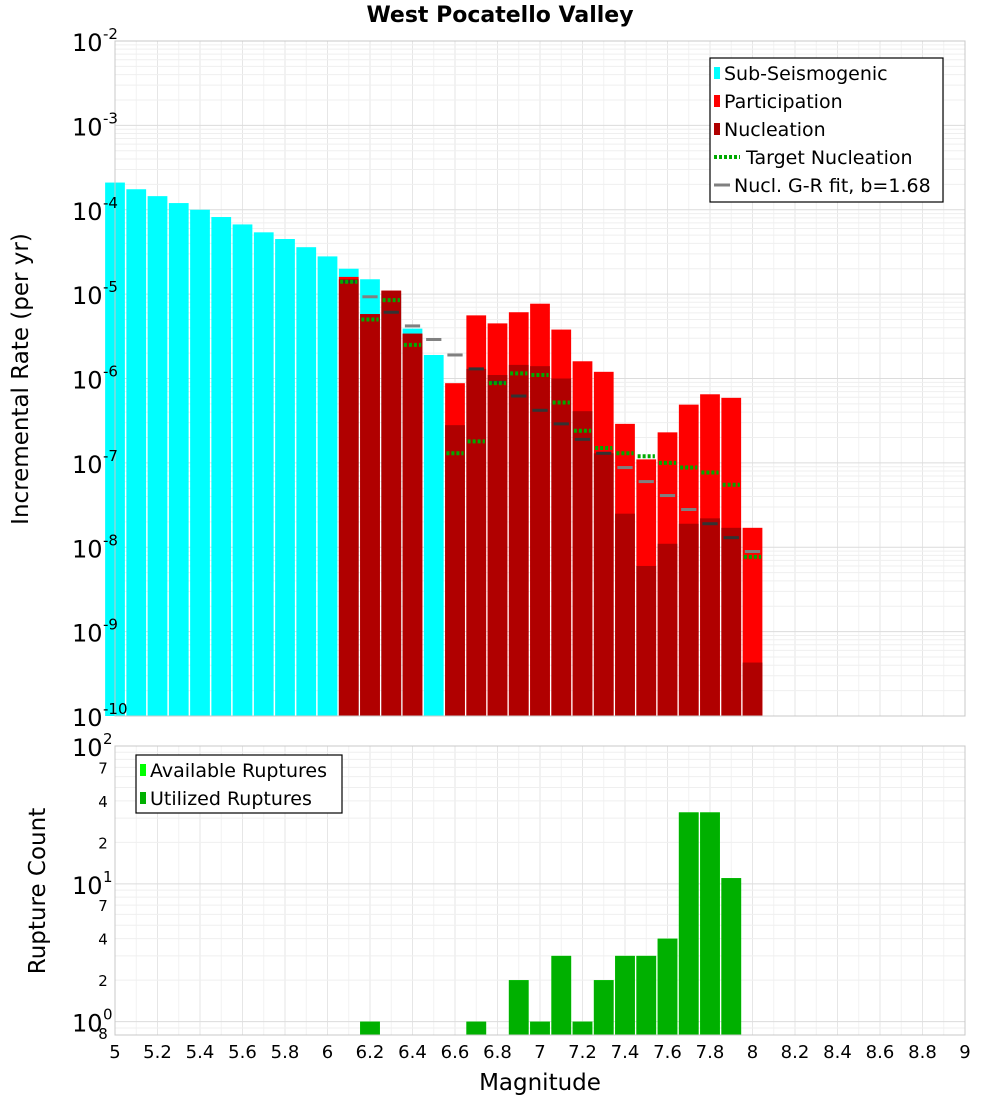 The width and height of the screenshot is (1000, 1100). Describe the element at coordinates (717, 73) in the screenshot. I see `legend-swatch-sub-seismogenic` at that location.